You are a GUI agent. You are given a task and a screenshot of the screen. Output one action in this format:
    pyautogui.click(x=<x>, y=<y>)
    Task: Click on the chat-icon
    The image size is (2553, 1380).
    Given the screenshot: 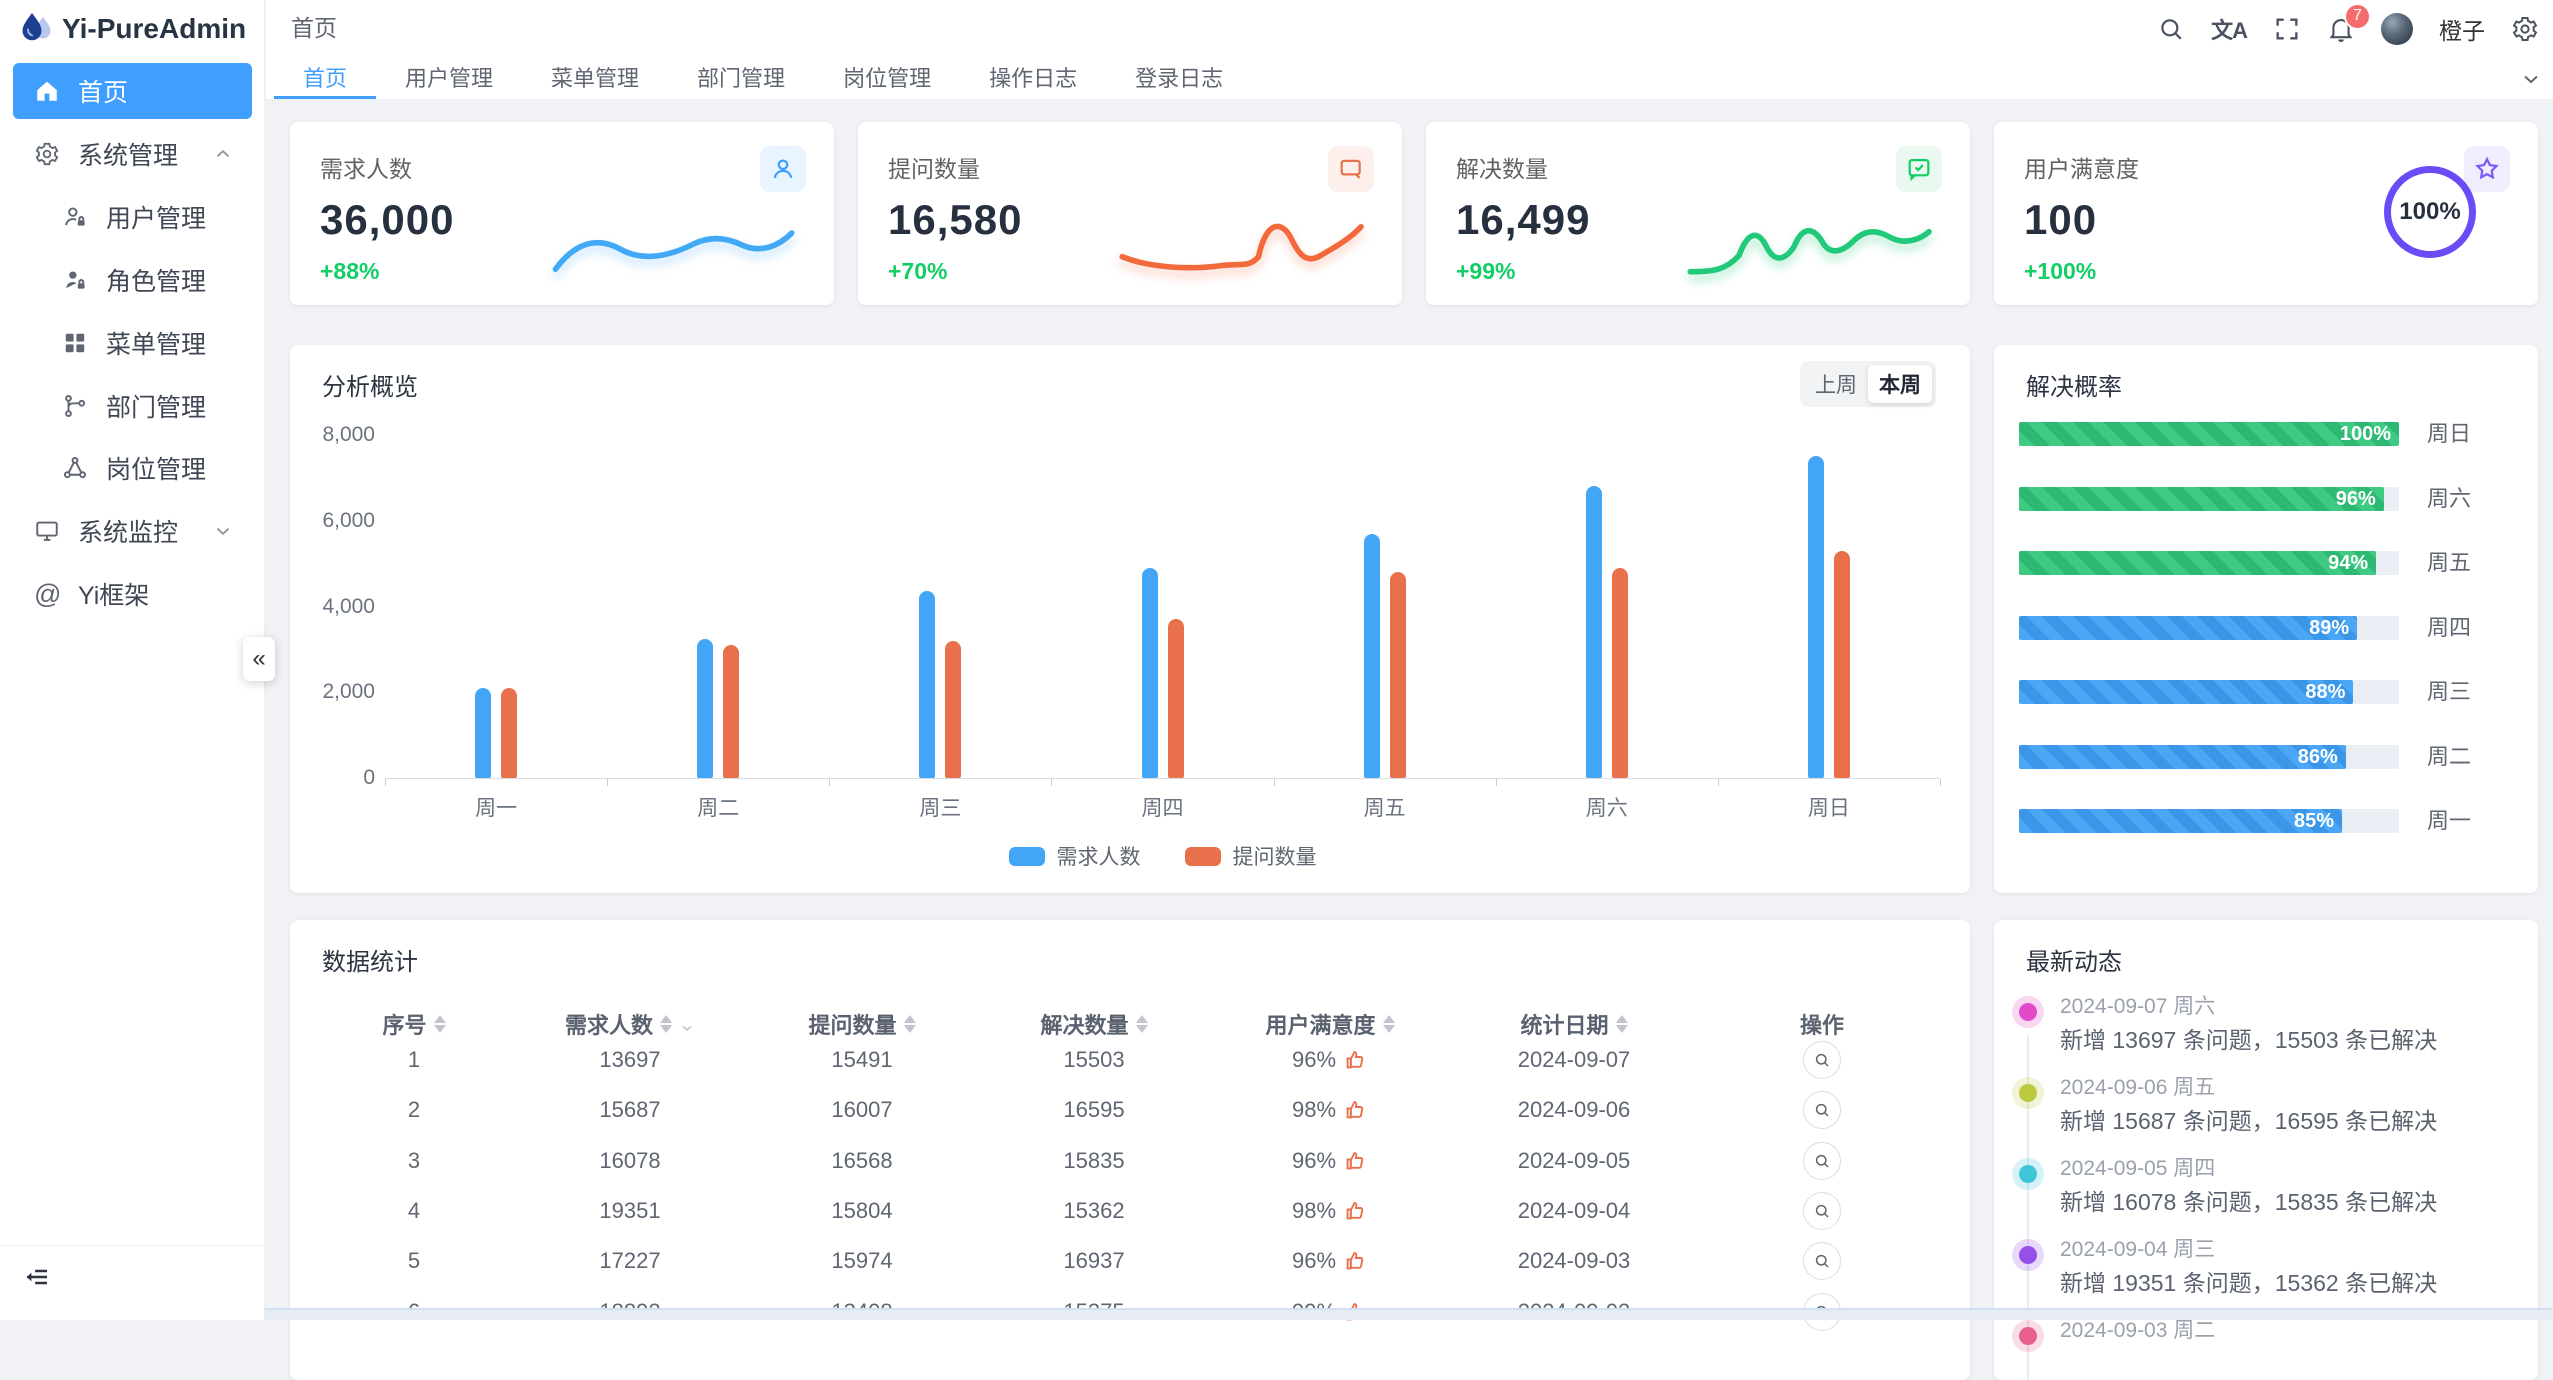 What is the action you would take?
    pyautogui.click(x=1351, y=169)
    